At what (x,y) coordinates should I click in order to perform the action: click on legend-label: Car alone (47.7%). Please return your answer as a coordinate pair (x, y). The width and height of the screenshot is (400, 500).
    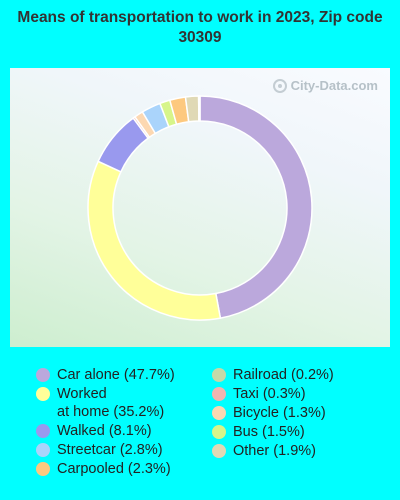
    Looking at the image, I should click on (116, 375).